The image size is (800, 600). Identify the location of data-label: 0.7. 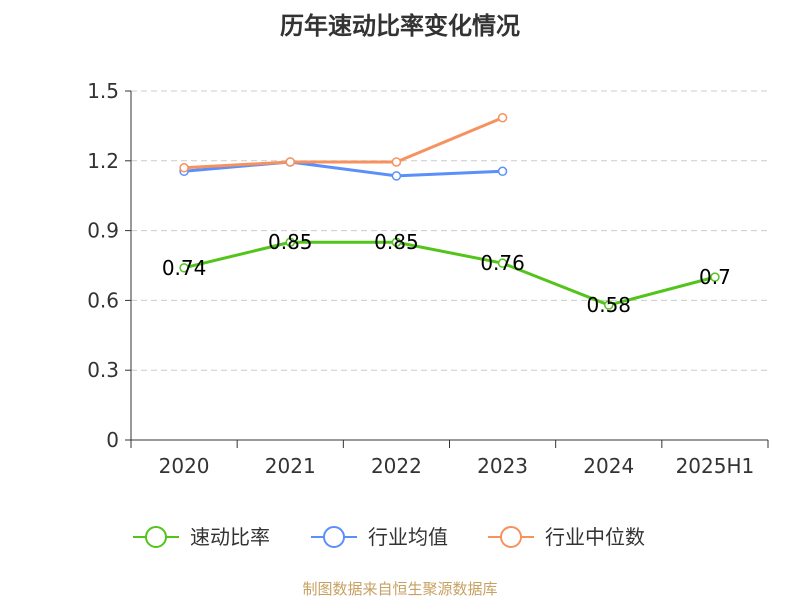
(715, 277).